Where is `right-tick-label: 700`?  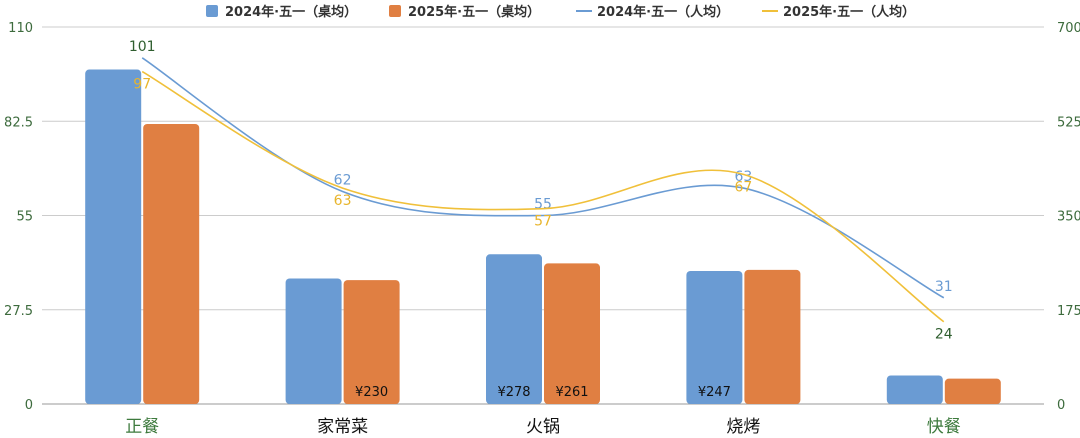 right-tick-label: 700 is located at coordinates (1068, 28).